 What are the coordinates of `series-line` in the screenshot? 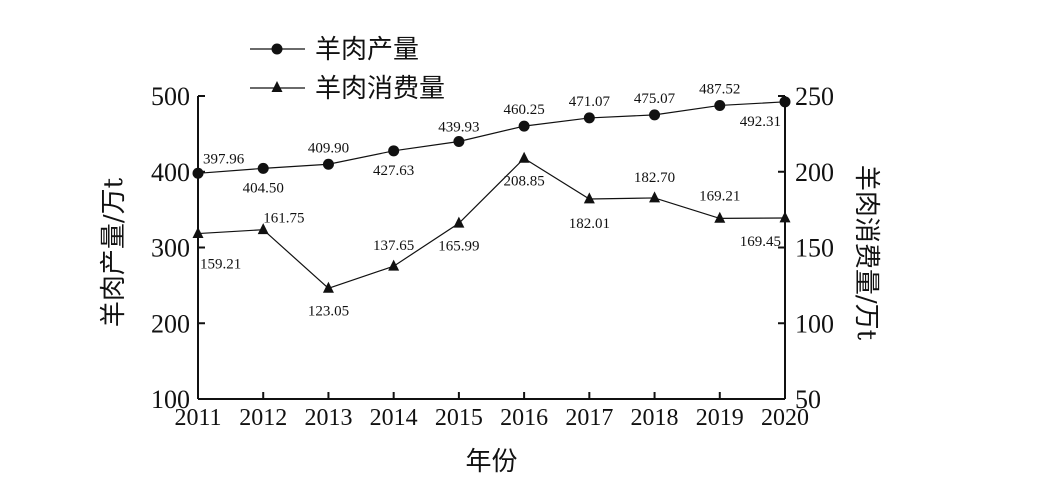 It's located at (491, 137).